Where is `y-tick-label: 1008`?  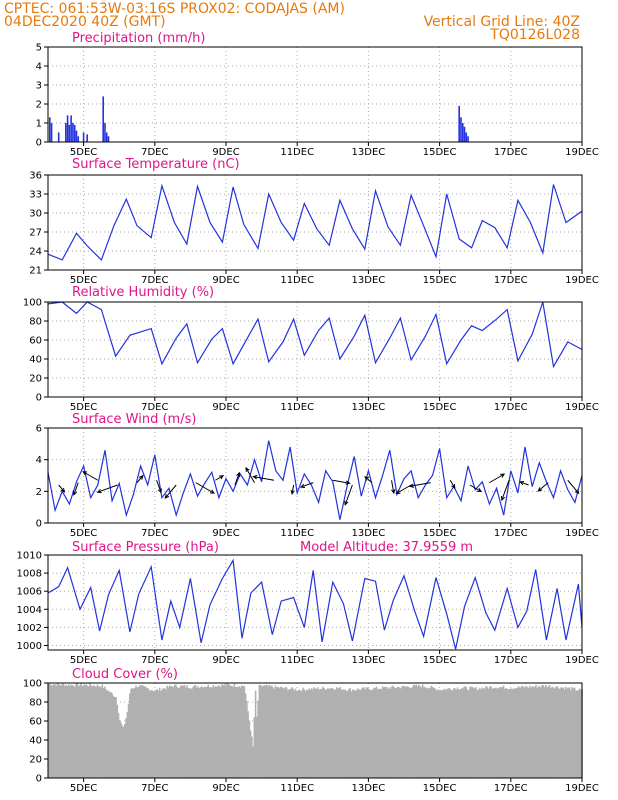
y-tick-label: 1008 is located at coordinates (29, 574).